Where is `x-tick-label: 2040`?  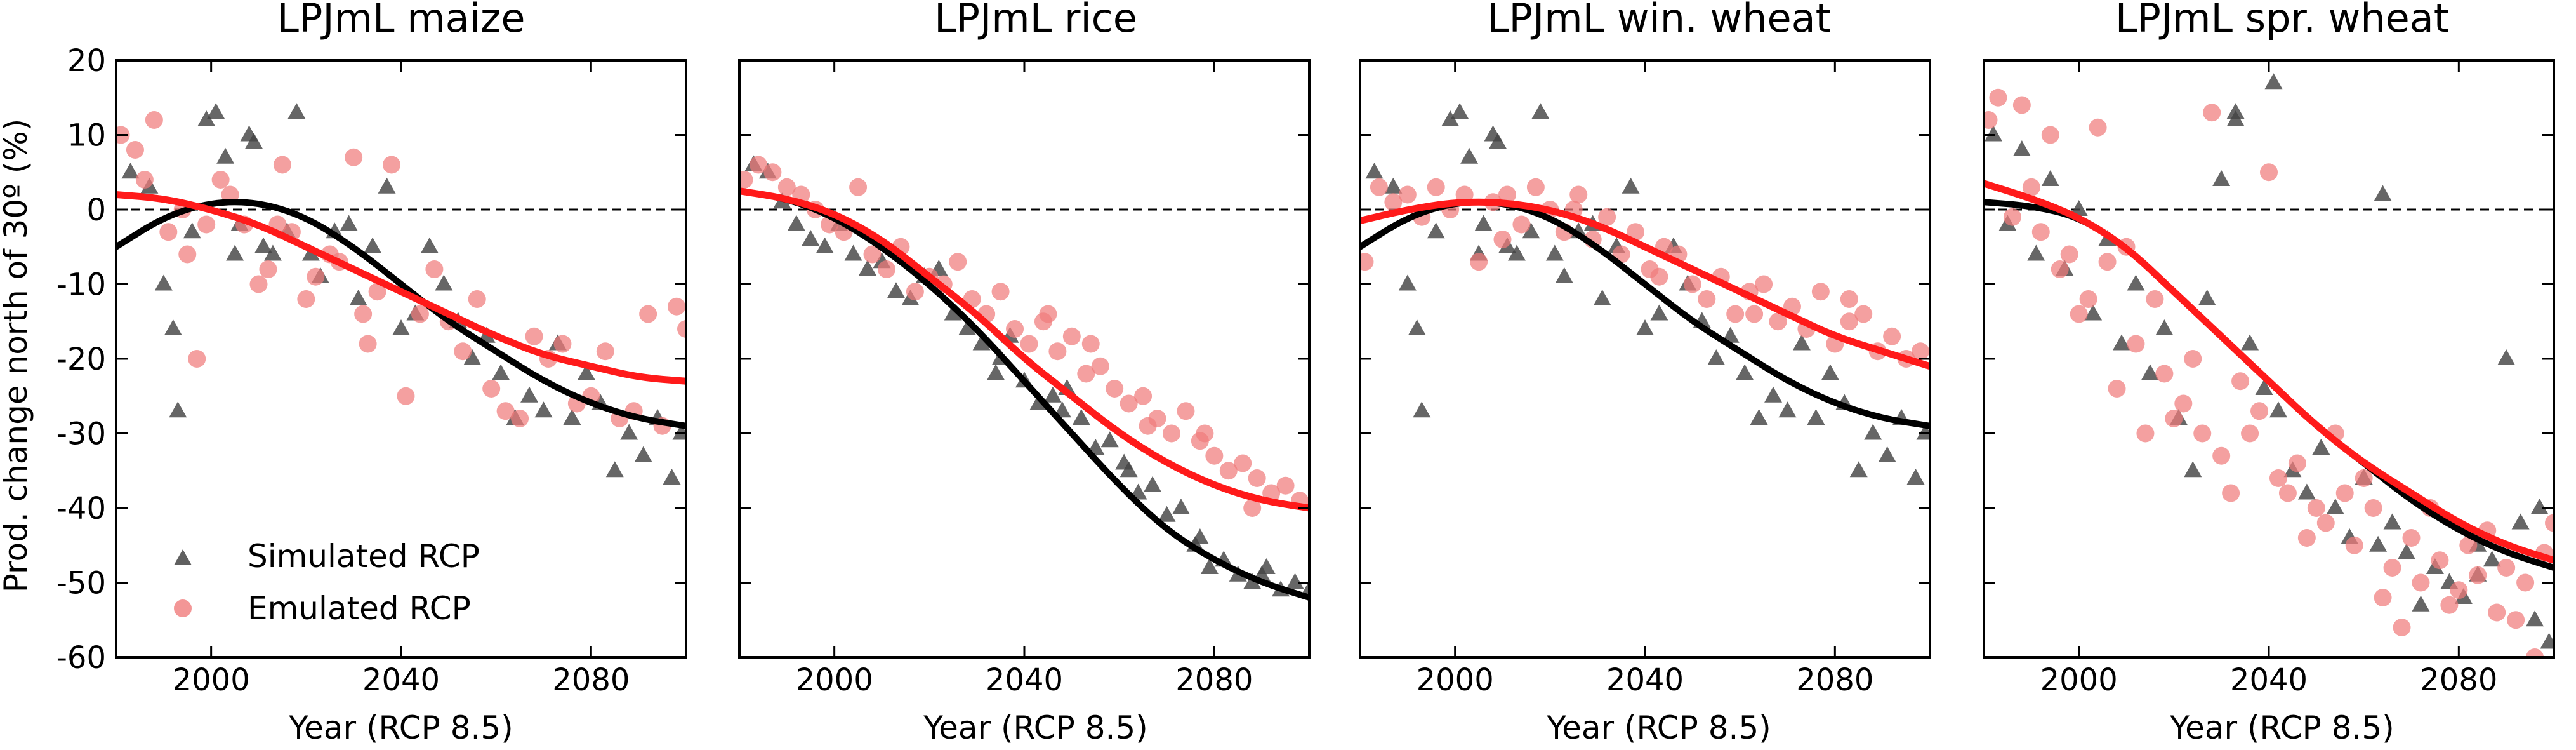 x-tick-label: 2040 is located at coordinates (401, 680).